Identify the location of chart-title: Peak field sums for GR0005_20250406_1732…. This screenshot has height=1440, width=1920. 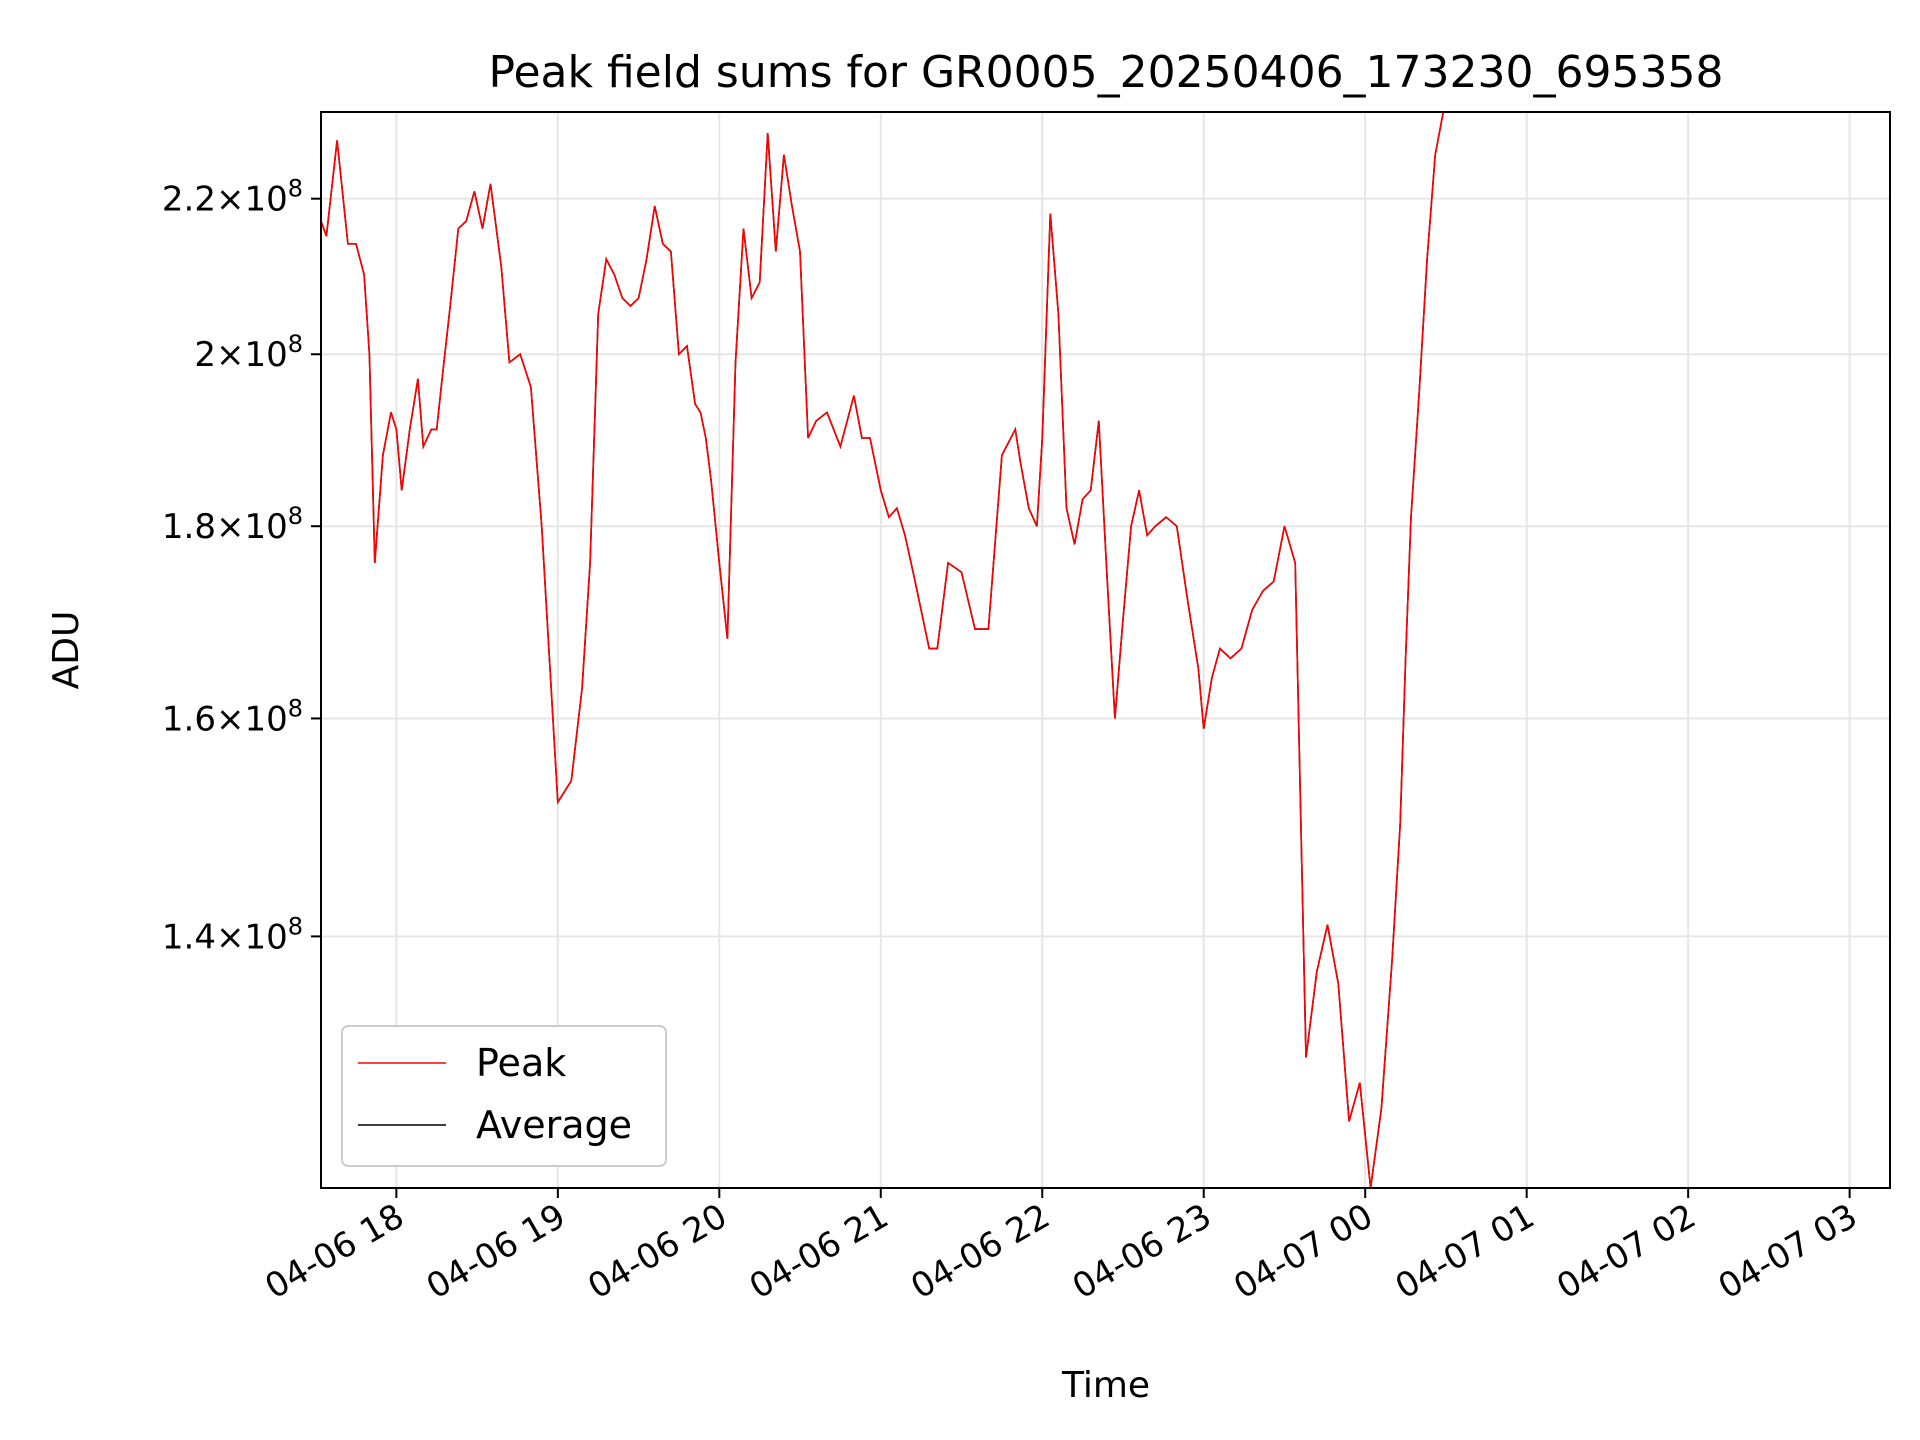
(1106, 72).